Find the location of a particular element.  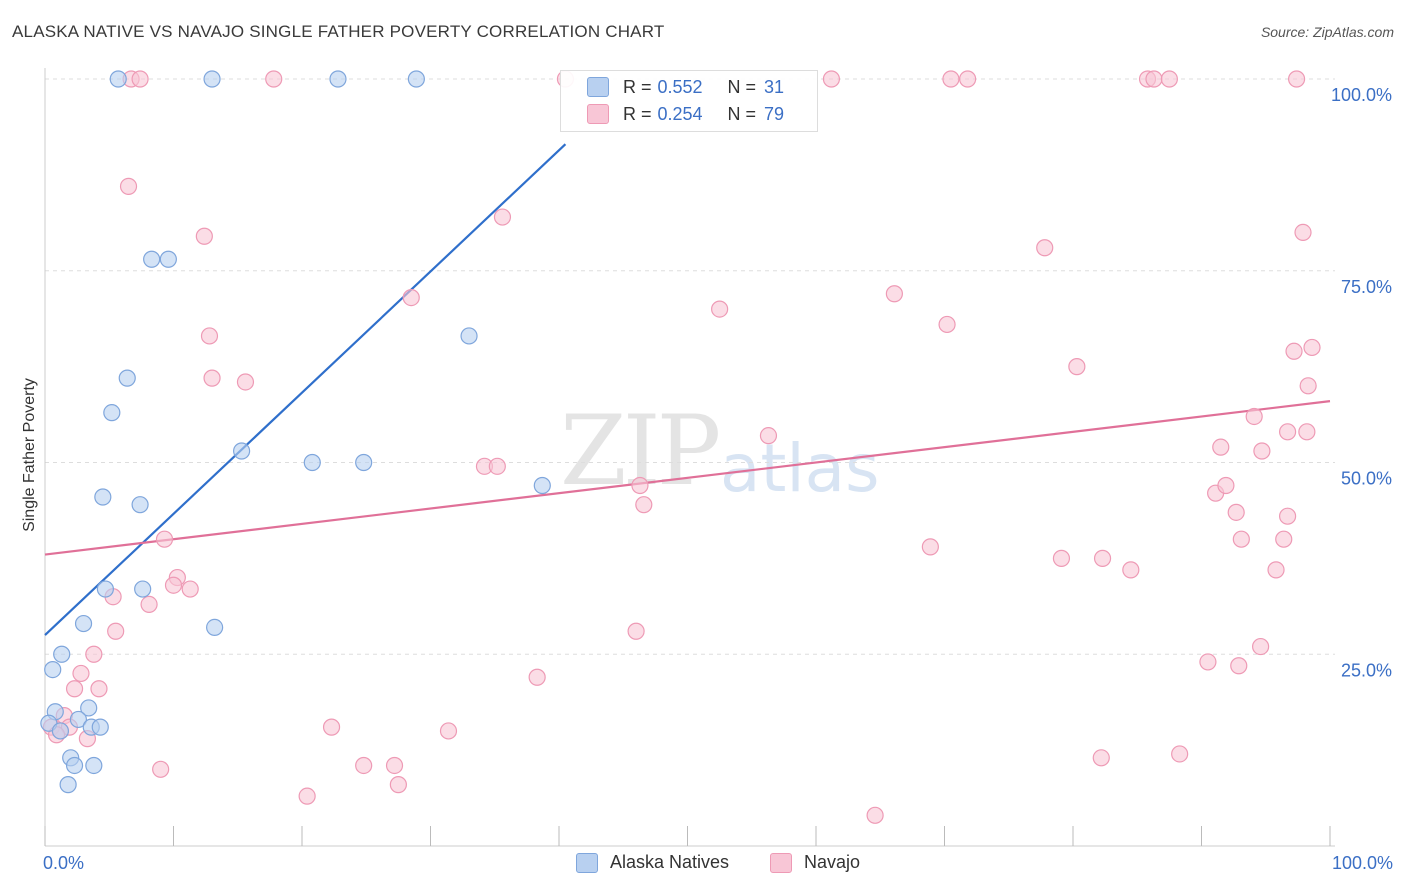

legend-item-alaska-natives: Alaska Natives is located at coordinates (652, 862).